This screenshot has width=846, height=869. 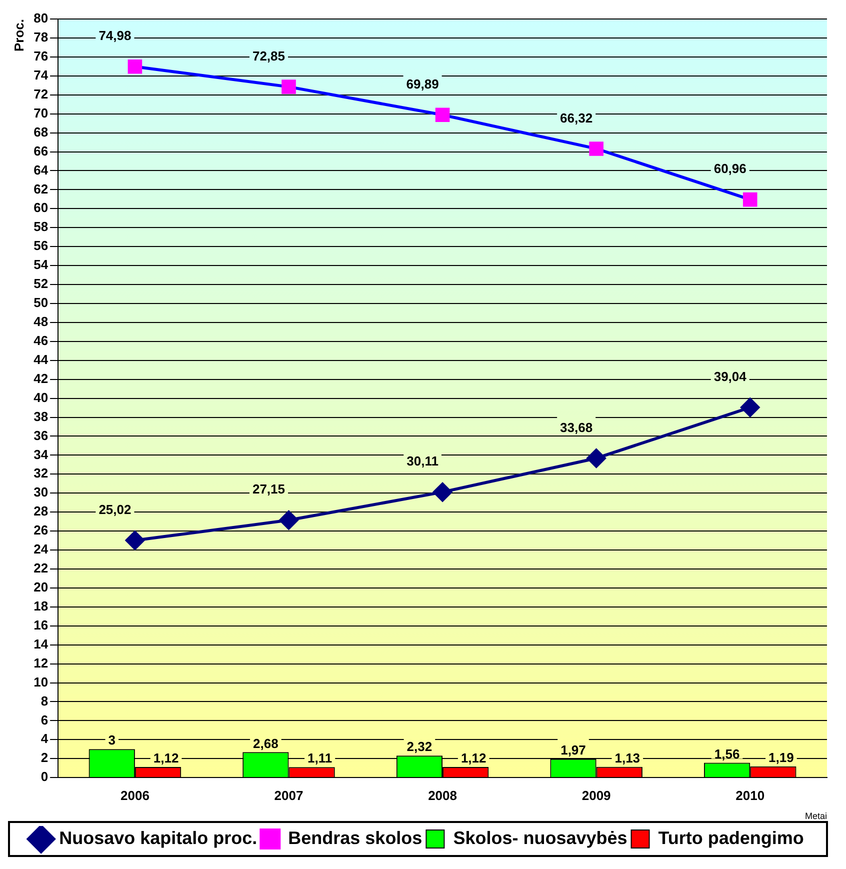 I want to click on x-tick-label: 2006, so click(x=135, y=795).